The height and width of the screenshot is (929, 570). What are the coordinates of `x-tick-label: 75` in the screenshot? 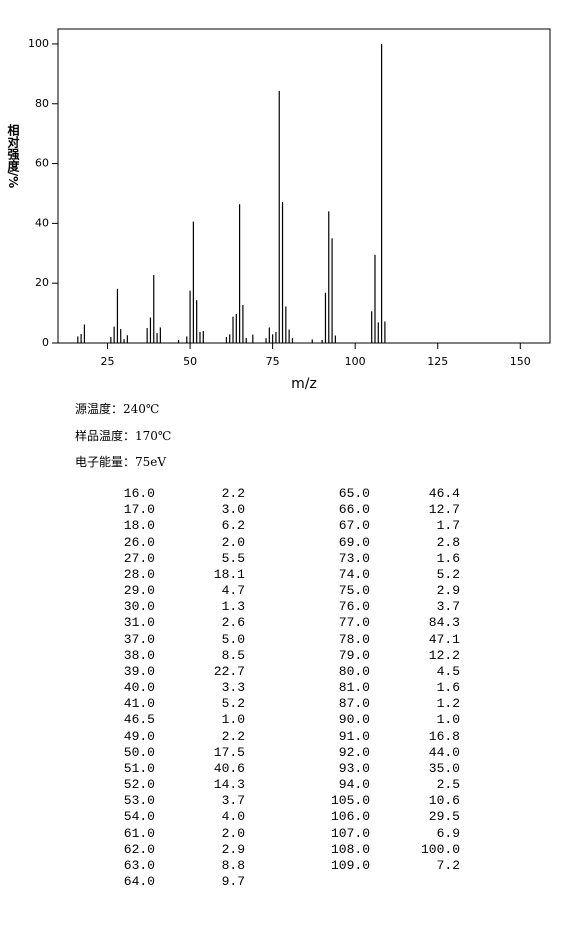 It's located at (273, 361).